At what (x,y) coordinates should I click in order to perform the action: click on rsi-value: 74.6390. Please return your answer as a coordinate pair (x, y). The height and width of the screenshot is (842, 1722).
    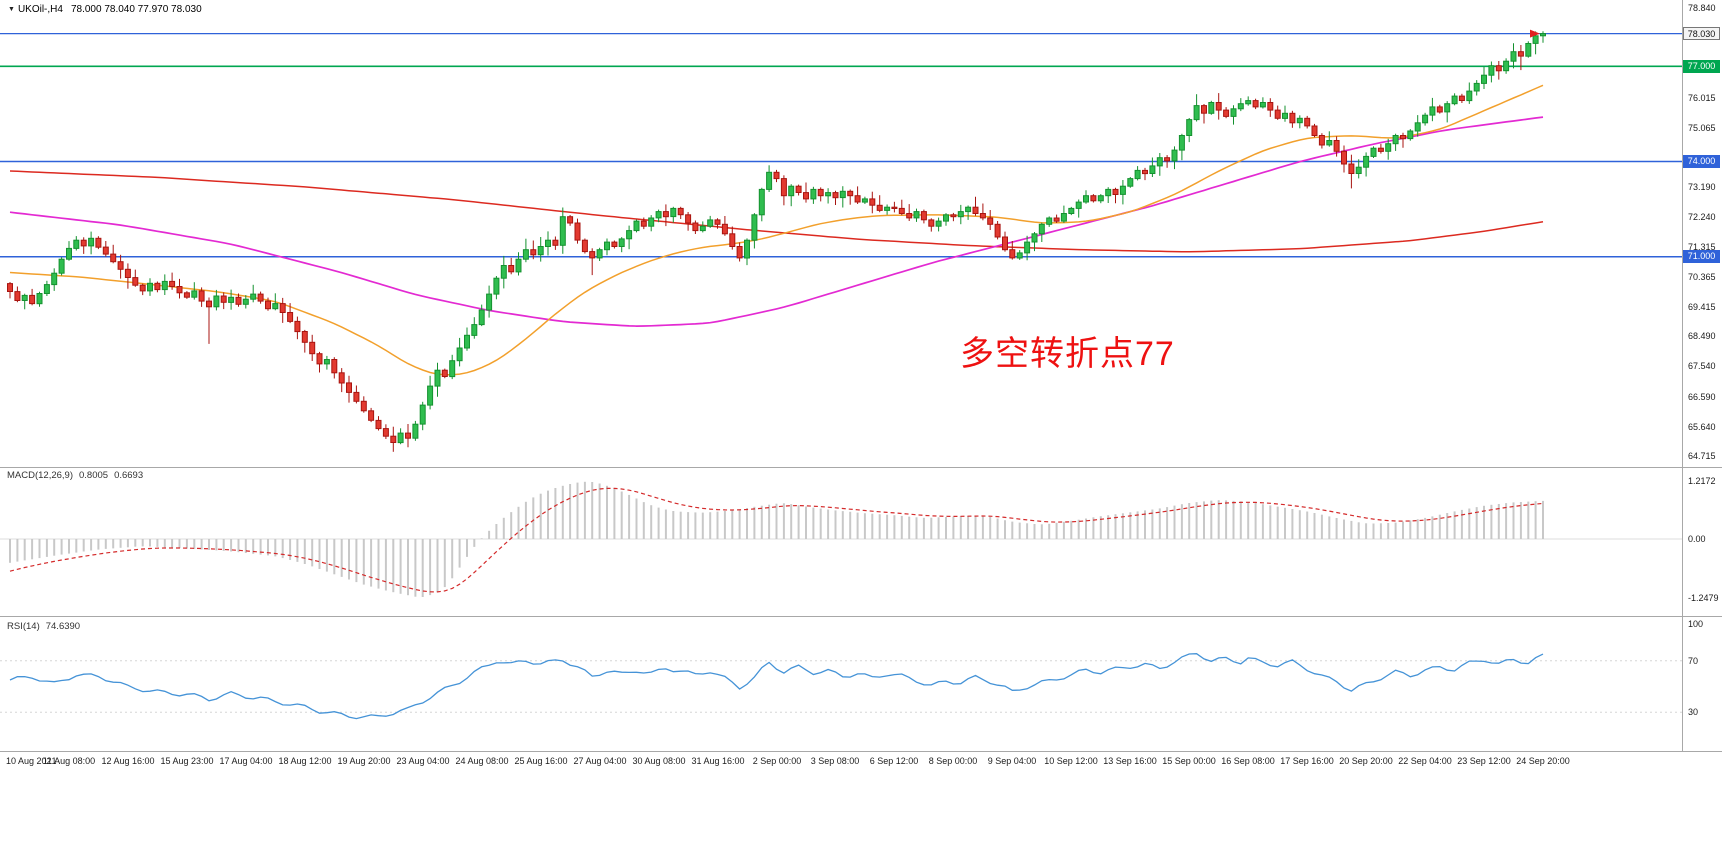
    Looking at the image, I should click on (63, 626).